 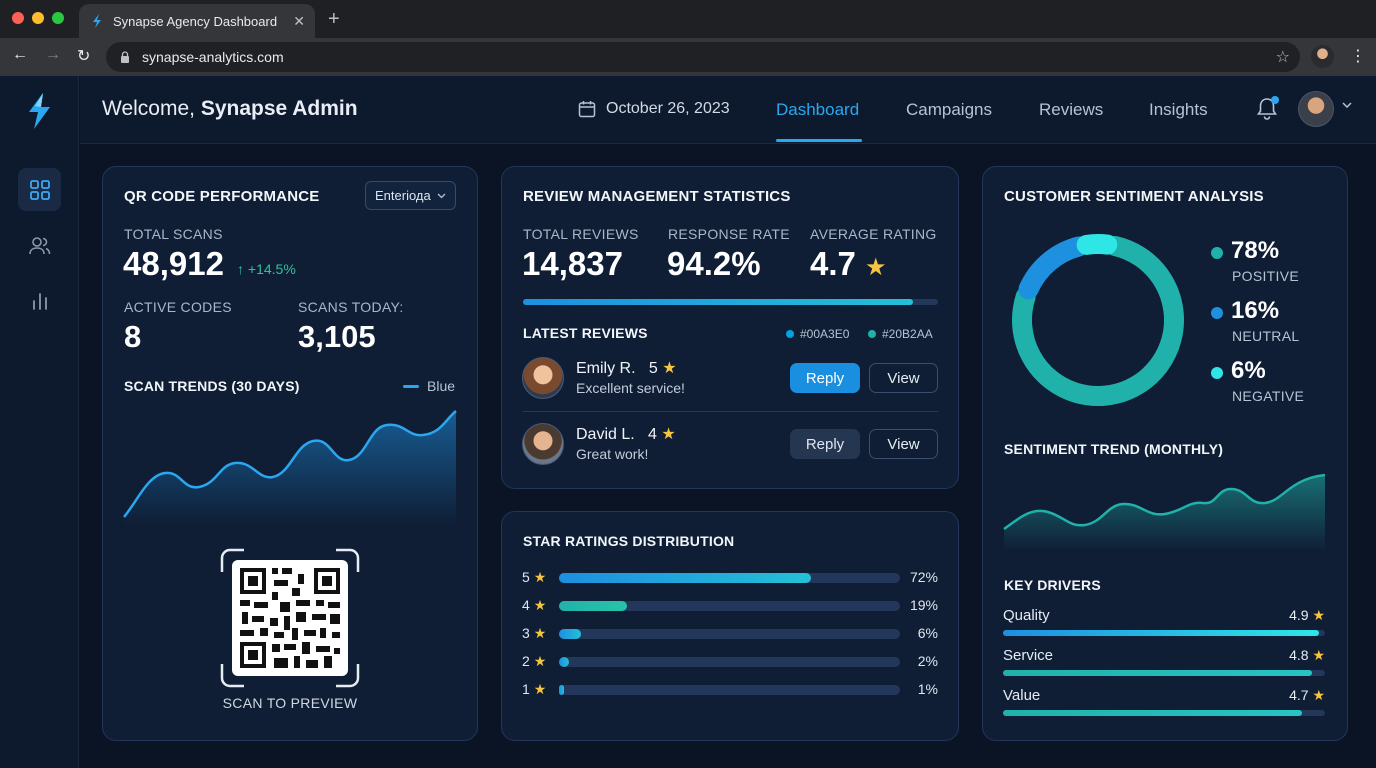 What do you see at coordinates (1071, 109) in the screenshot?
I see `nav-reviews: Reviews` at bounding box center [1071, 109].